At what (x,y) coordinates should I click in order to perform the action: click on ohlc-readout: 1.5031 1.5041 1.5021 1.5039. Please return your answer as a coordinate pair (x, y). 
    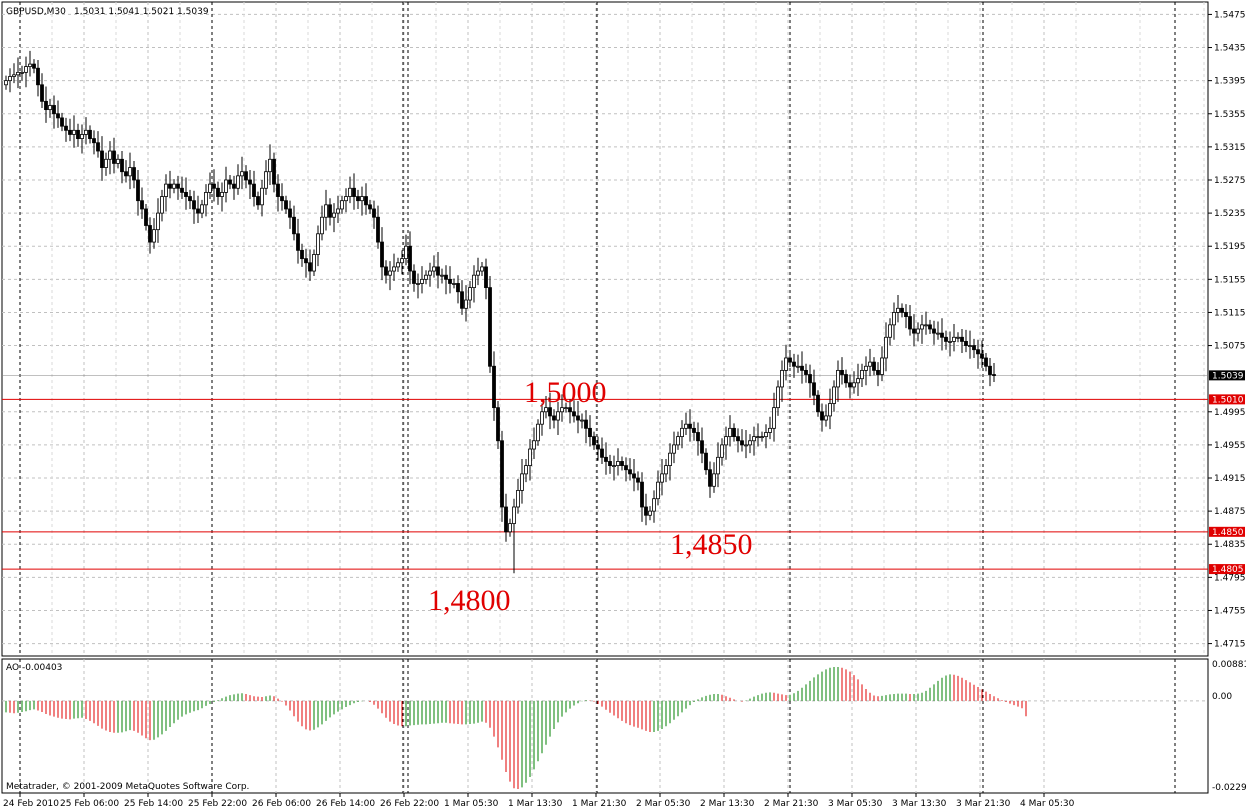
    Looking at the image, I should click on (141, 12).